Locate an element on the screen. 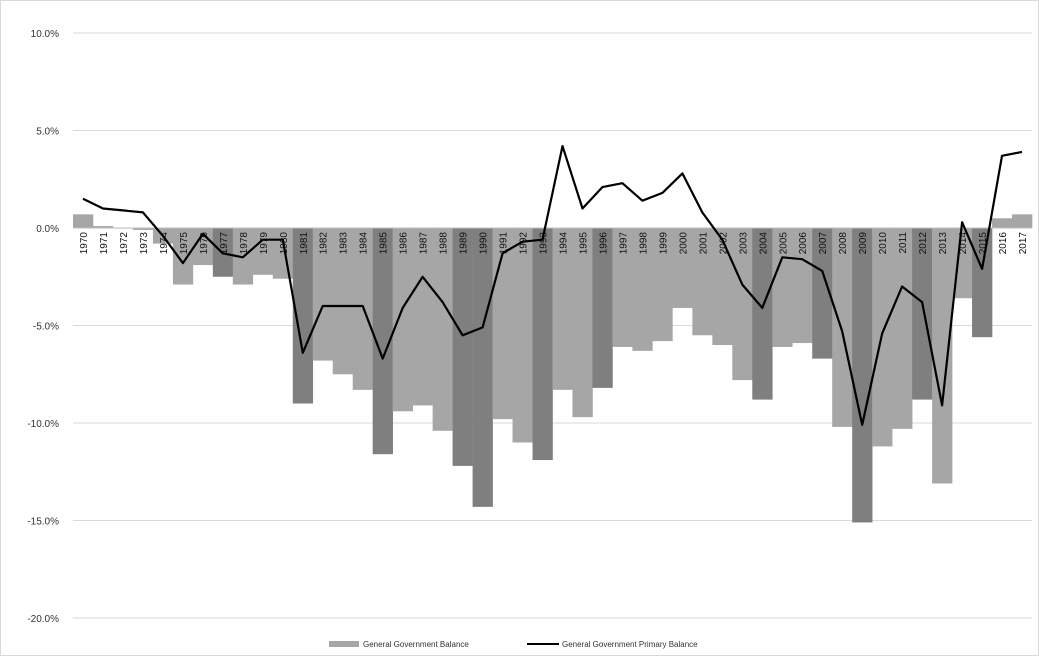 The width and height of the screenshot is (1039, 657). x-tick-label: 2004 is located at coordinates (763, 243).